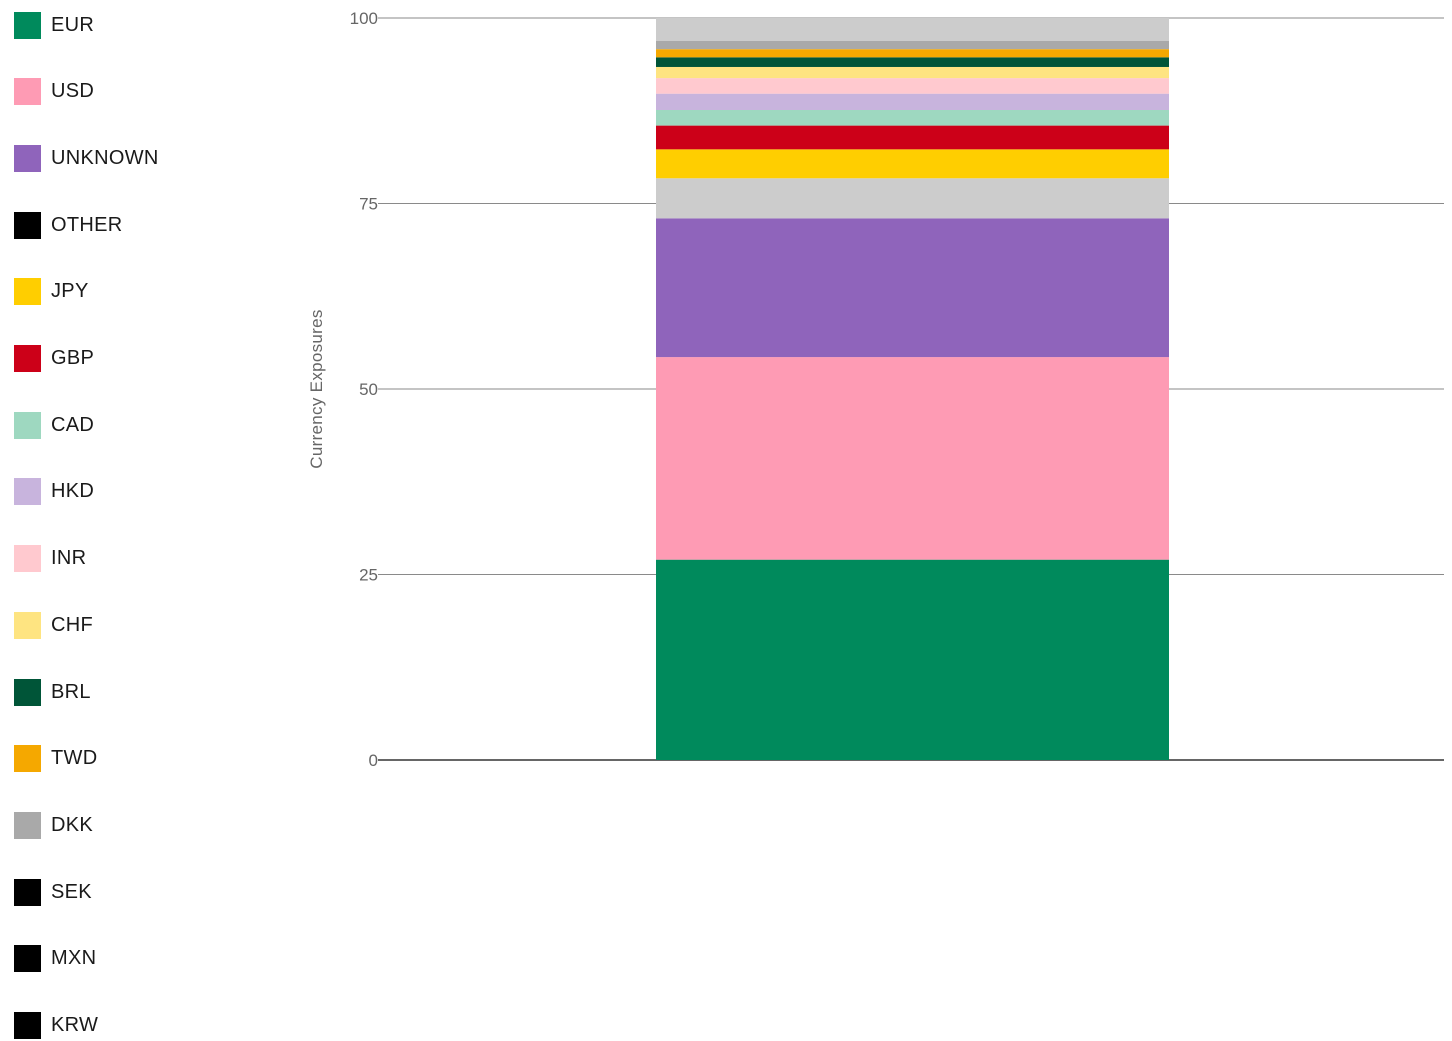 Image resolution: width=1452 pixels, height=1041 pixels. Describe the element at coordinates (105, 157) in the screenshot. I see `legend-label: UNKNOWN` at that location.